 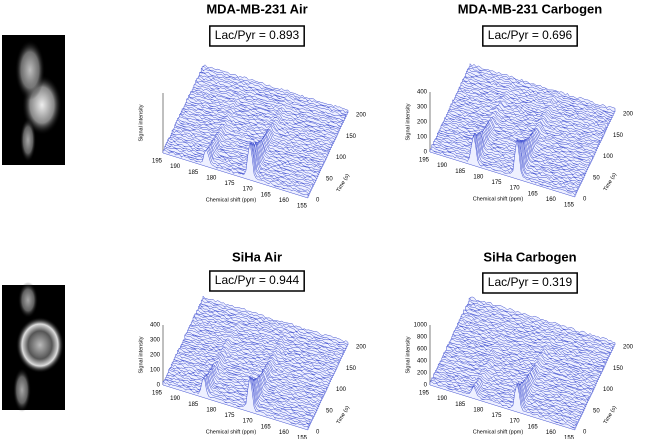 What do you see at coordinates (422, 374) in the screenshot?
I see `z-tick-label: 200` at bounding box center [422, 374].